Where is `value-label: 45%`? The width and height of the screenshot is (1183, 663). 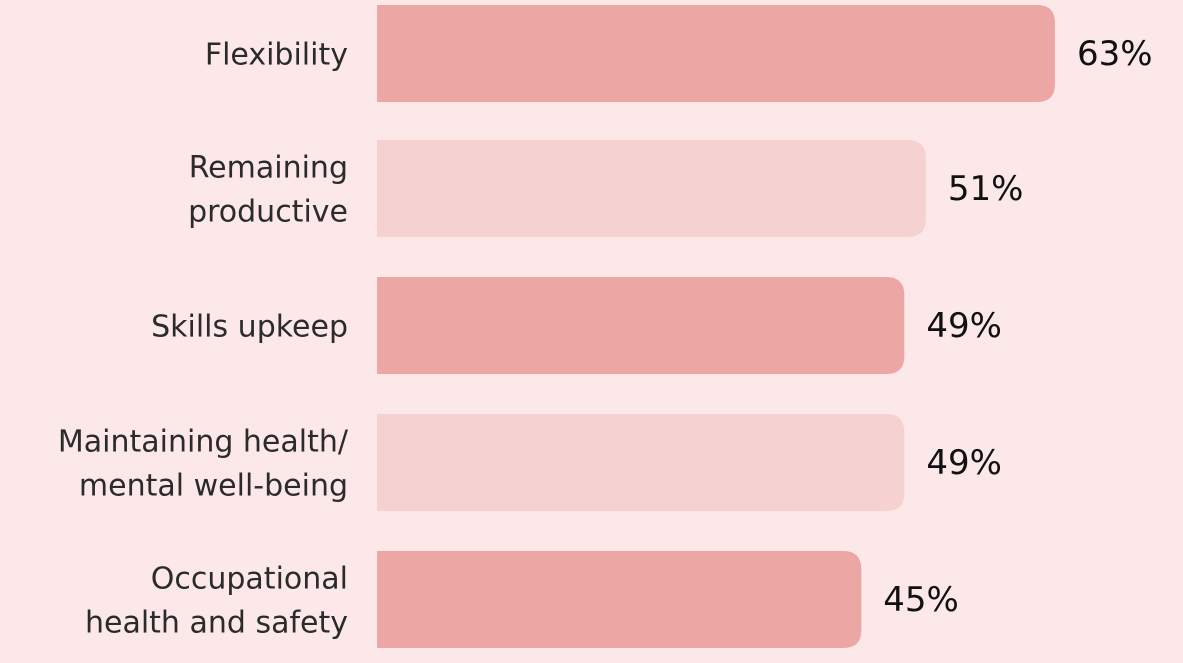 value-label: 45% is located at coordinates (921, 600).